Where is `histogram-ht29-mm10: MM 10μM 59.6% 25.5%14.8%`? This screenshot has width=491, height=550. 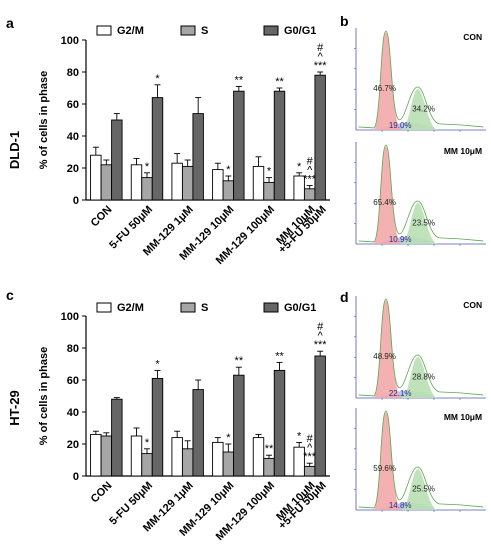 histogram-ht29-mm10: MM 10μM 59.6% 25.5%14.8% is located at coordinates (420, 460).